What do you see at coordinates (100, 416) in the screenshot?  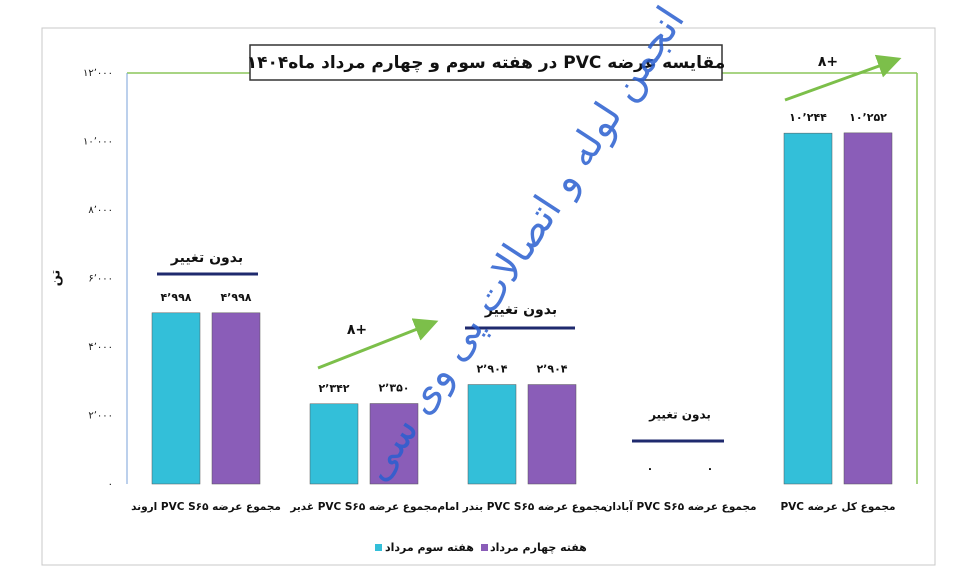 I see `y-tick-label: ۲٬۰۰۰` at bounding box center [100, 416].